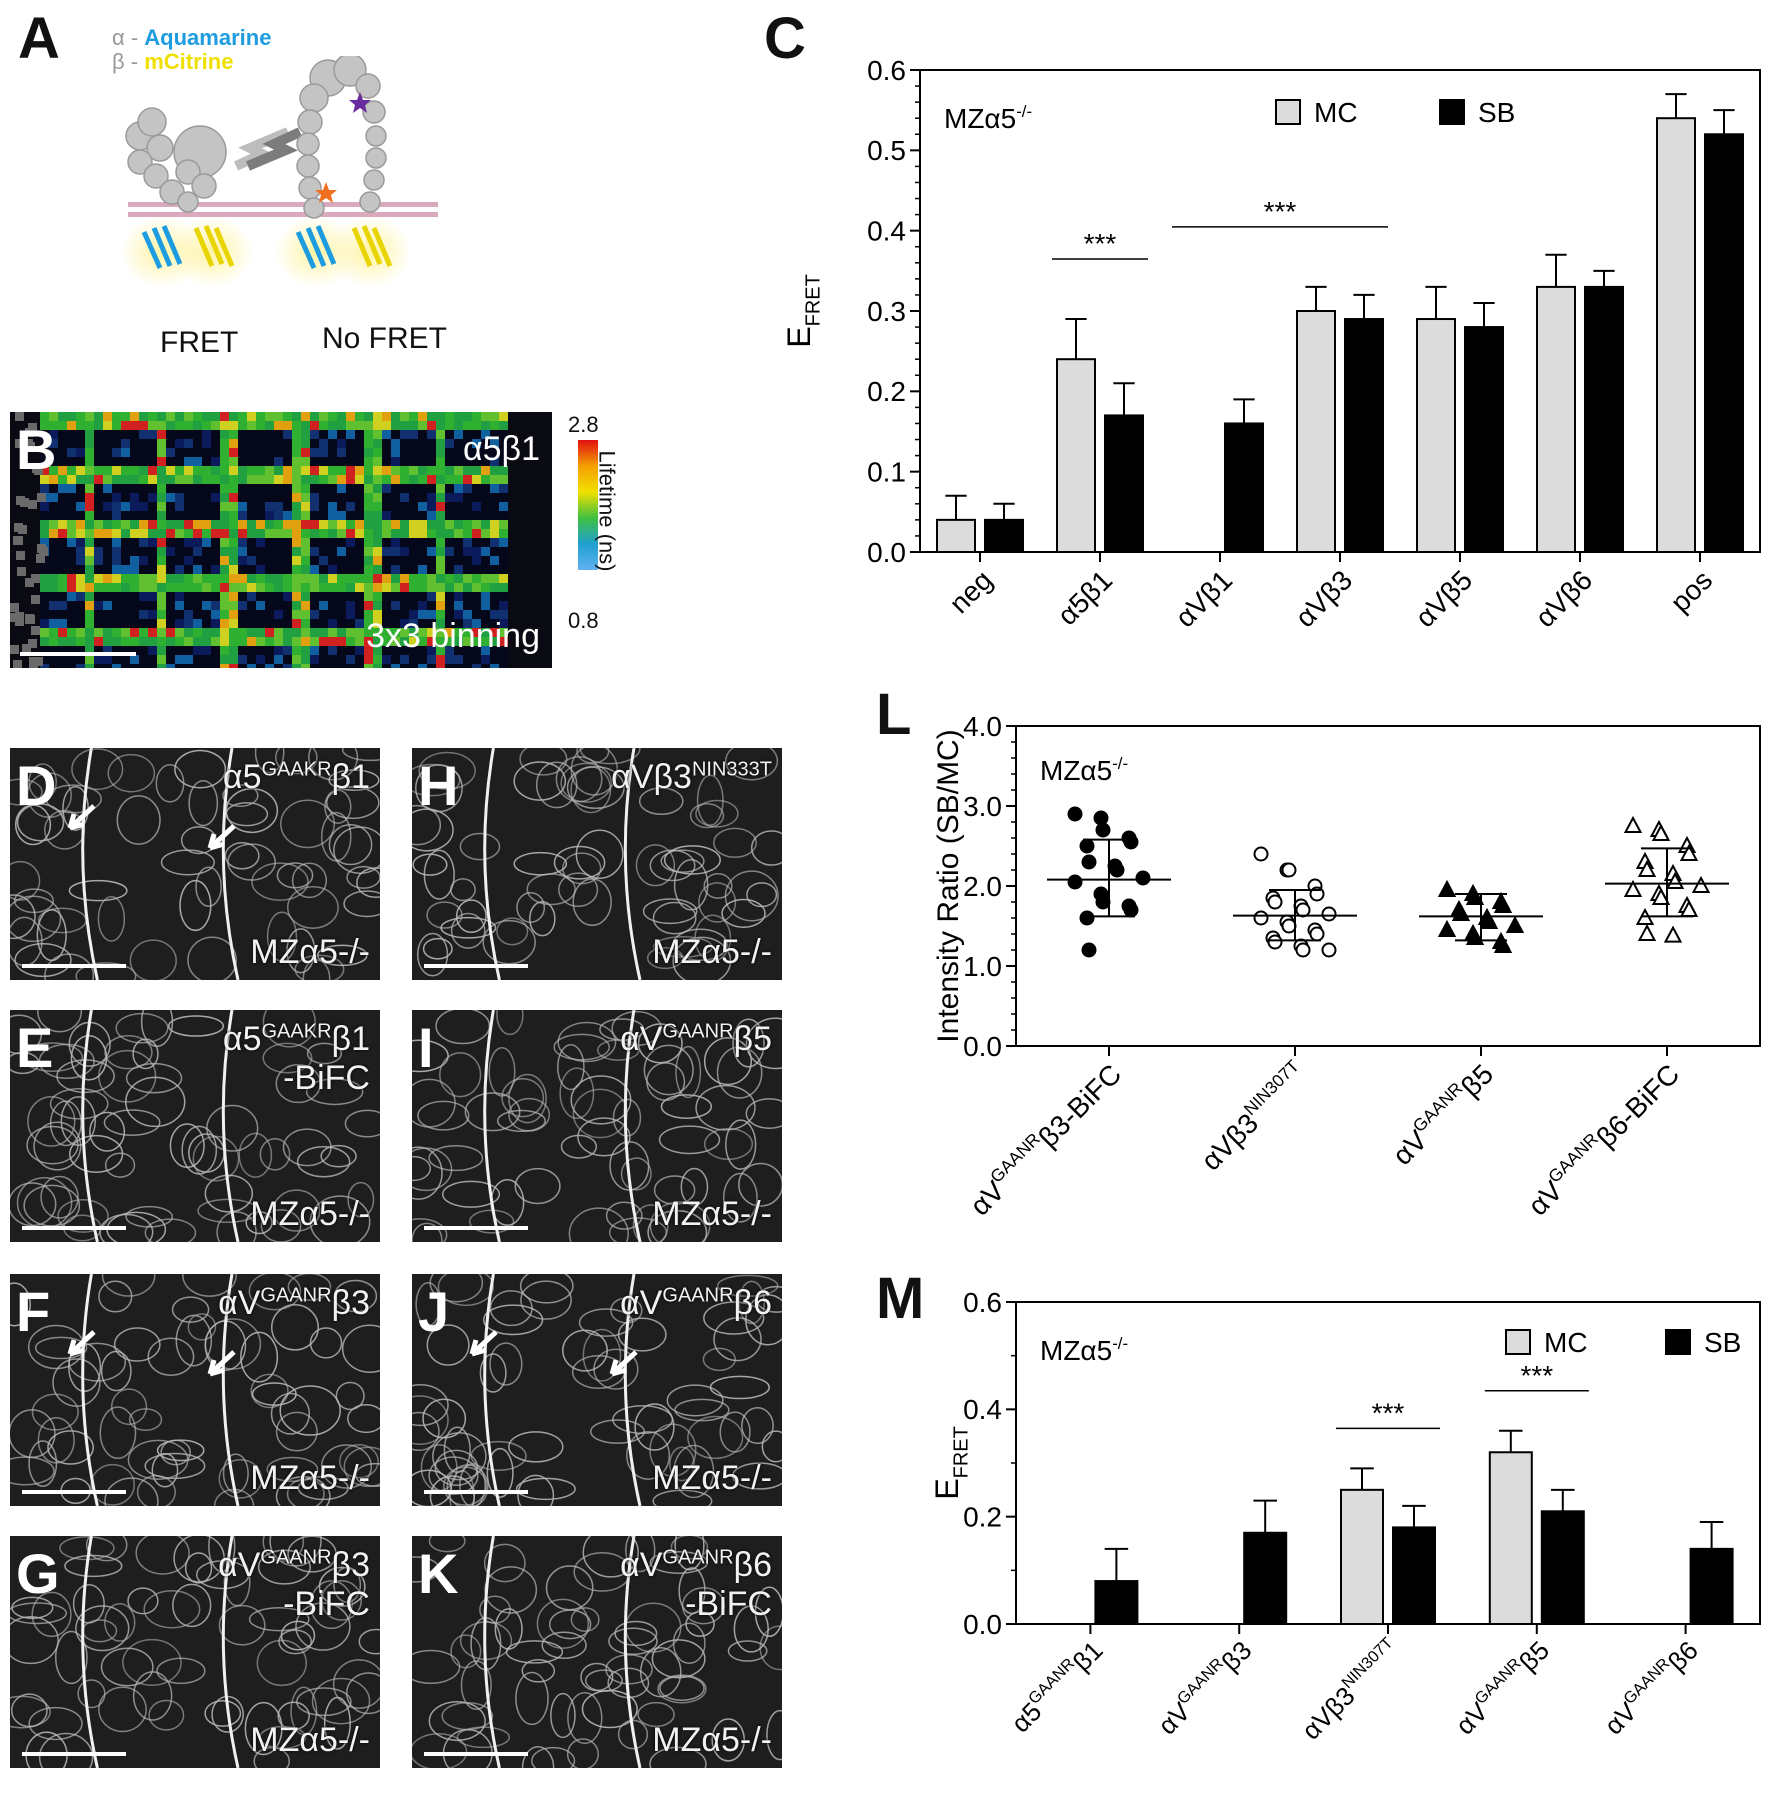 The height and width of the screenshot is (1800, 1792). What do you see at coordinates (125, 37) in the screenshot?
I see `alpha-legend-greek: α -` at bounding box center [125, 37].